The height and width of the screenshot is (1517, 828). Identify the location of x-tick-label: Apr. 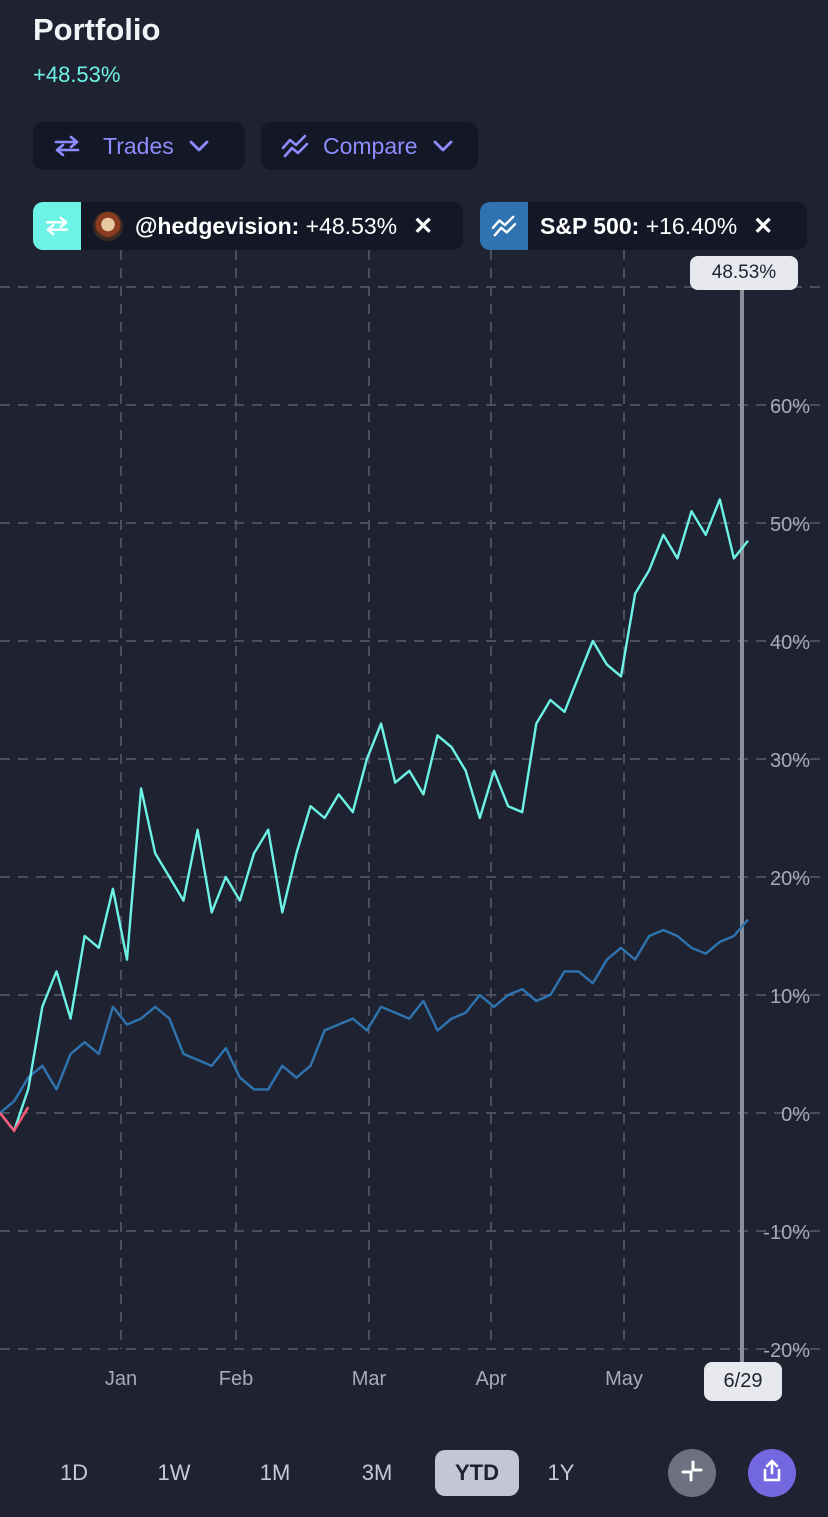
(490, 1379).